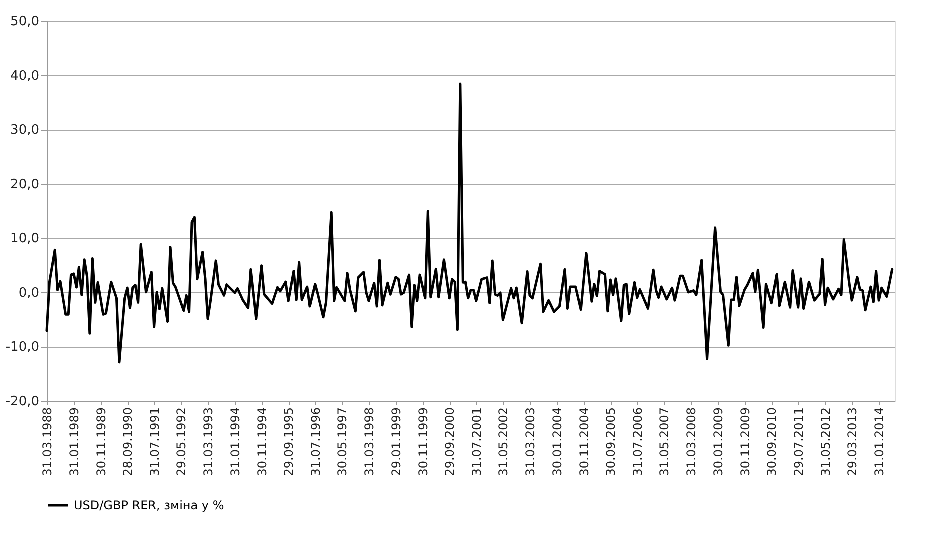 This screenshot has height=553, width=939. Describe the element at coordinates (343, 442) in the screenshot. I see `x-tick-label: 30.05.1997` at that location.